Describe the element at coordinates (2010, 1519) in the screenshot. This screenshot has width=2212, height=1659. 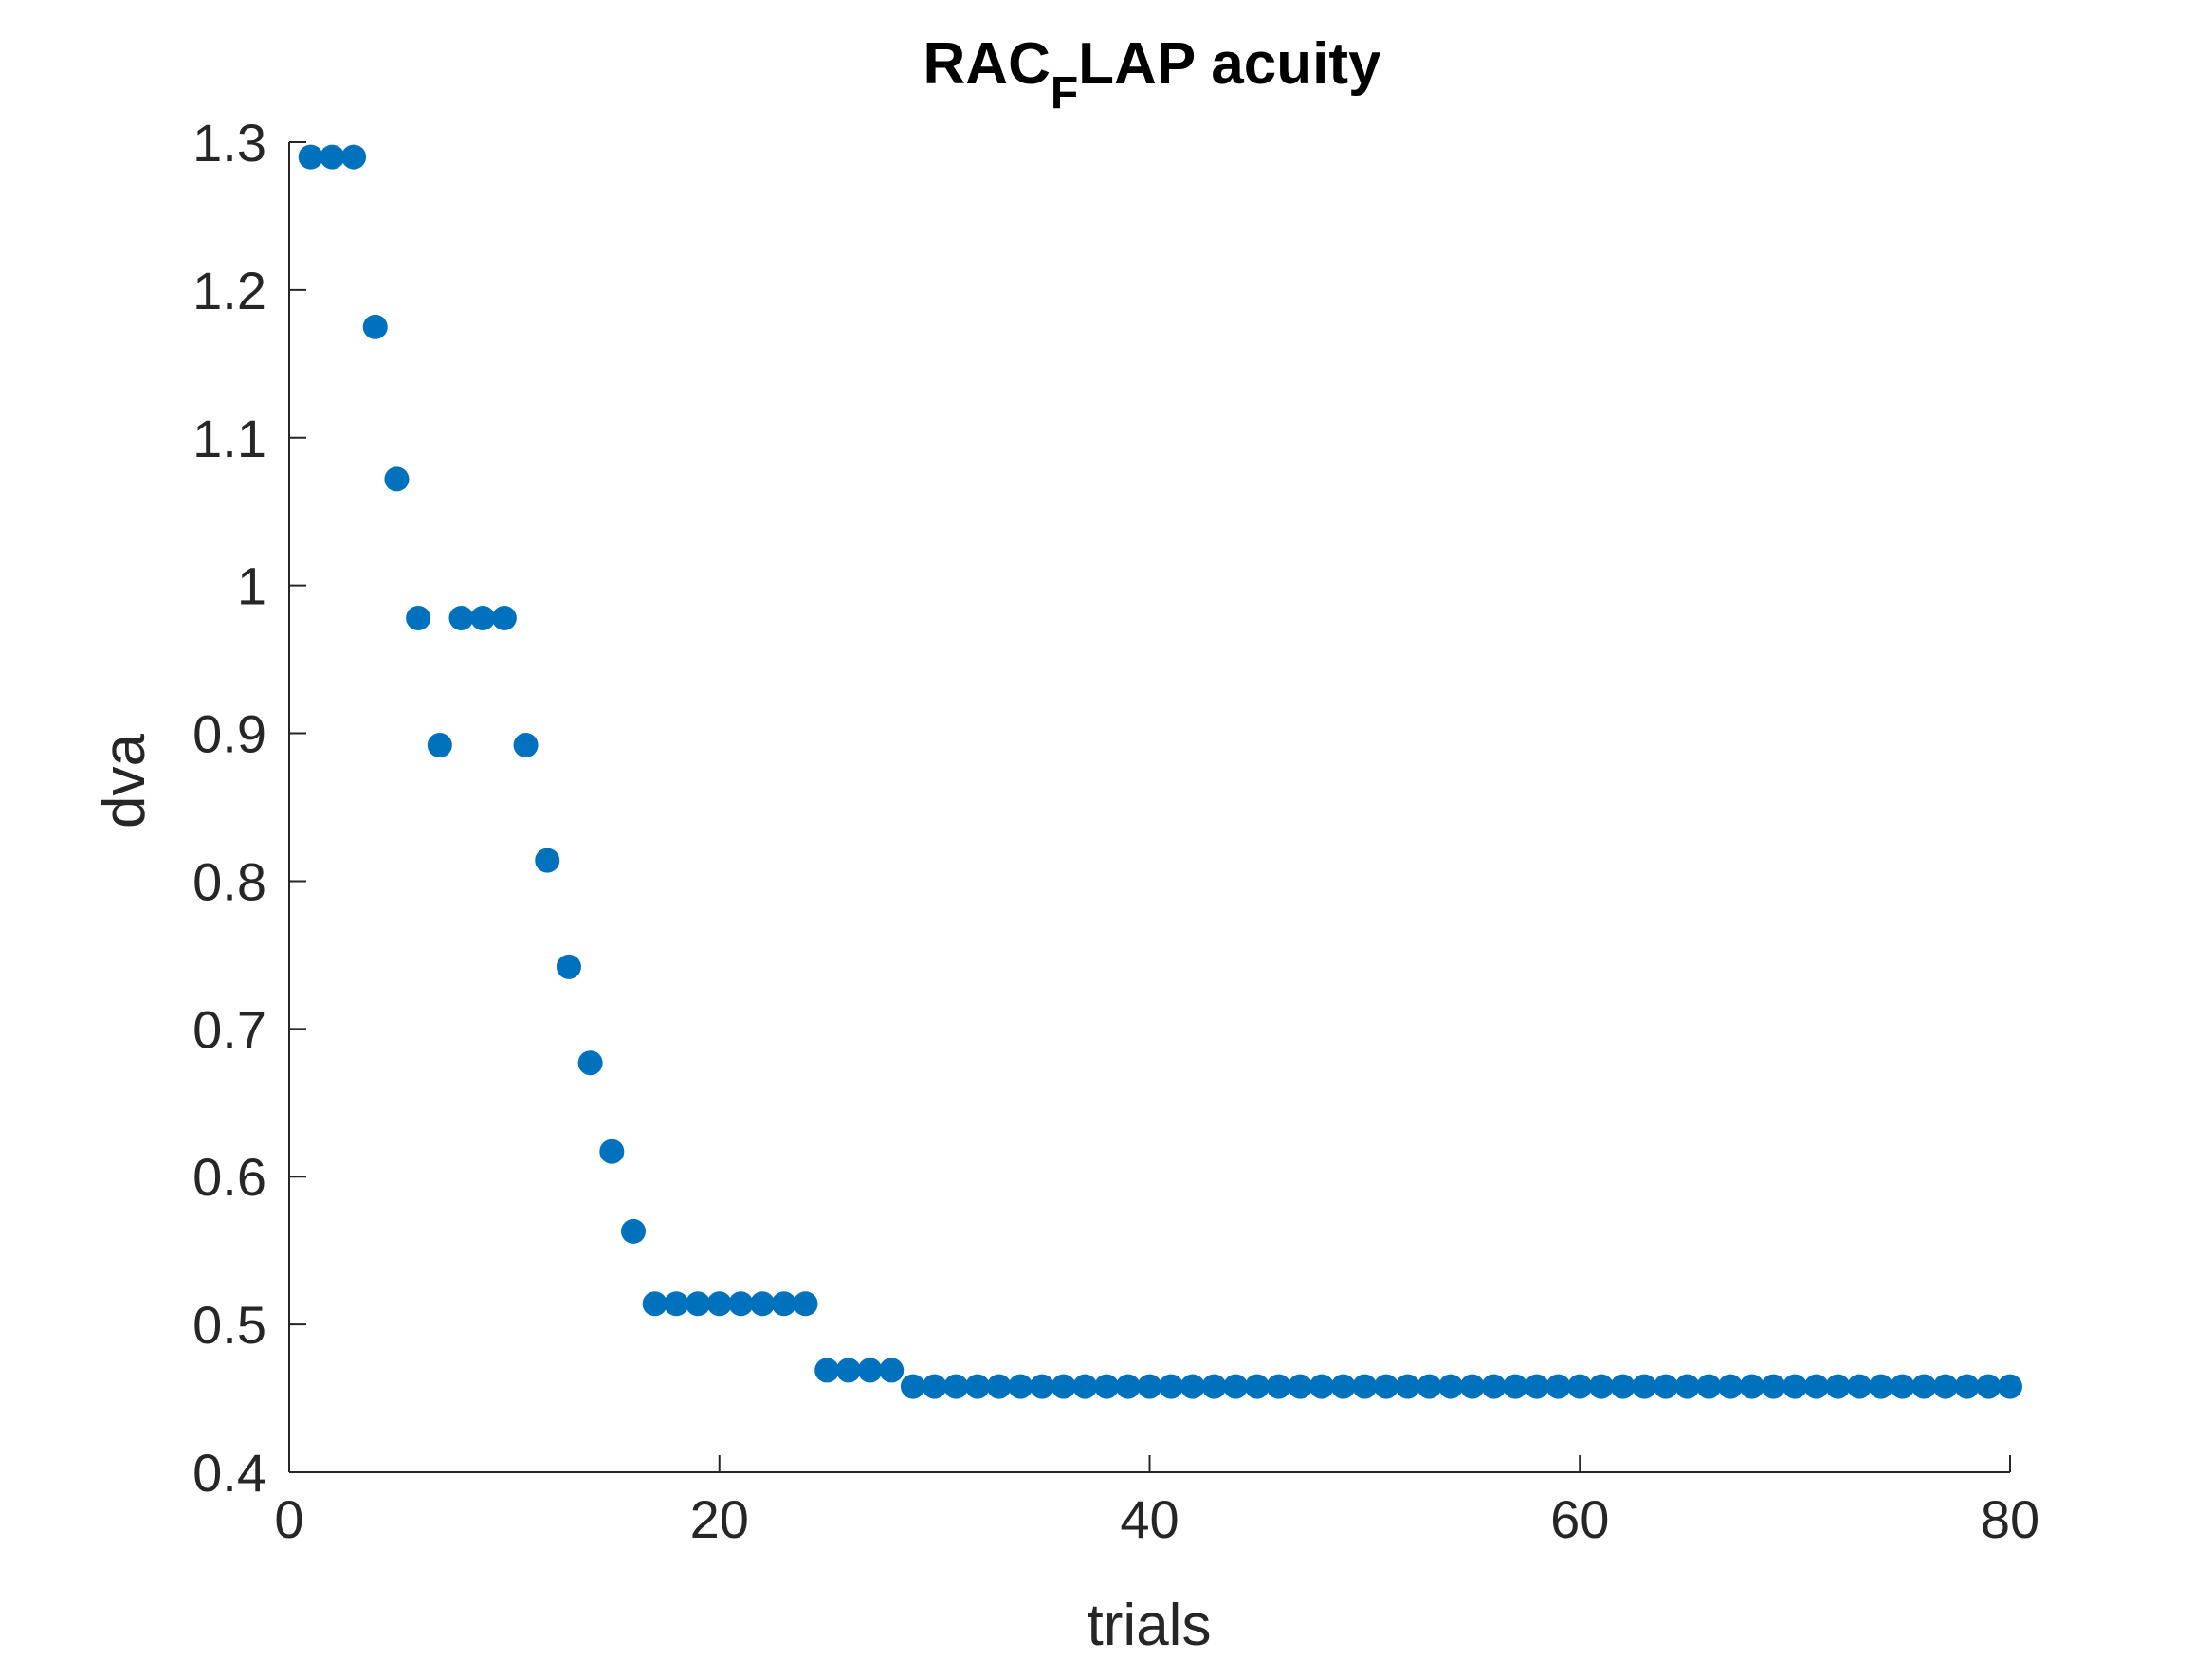
I see `x-tick-label: 80` at that location.